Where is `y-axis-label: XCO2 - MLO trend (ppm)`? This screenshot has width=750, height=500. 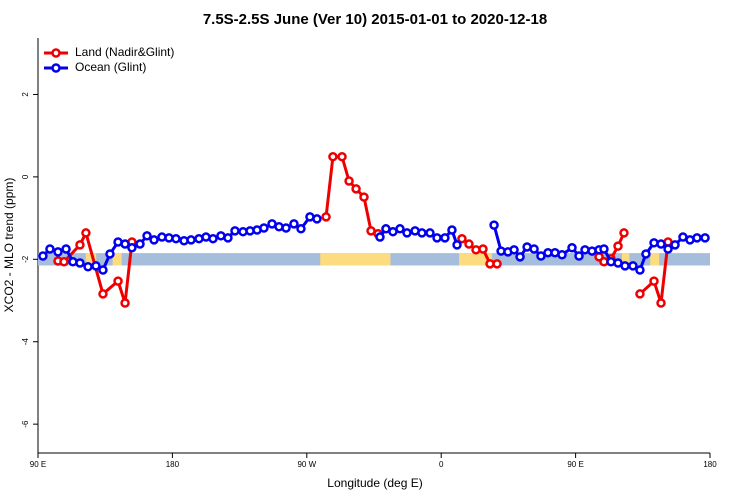
y-axis-label: XCO2 - MLO trend (ppm) is located at coordinates (9, 245).